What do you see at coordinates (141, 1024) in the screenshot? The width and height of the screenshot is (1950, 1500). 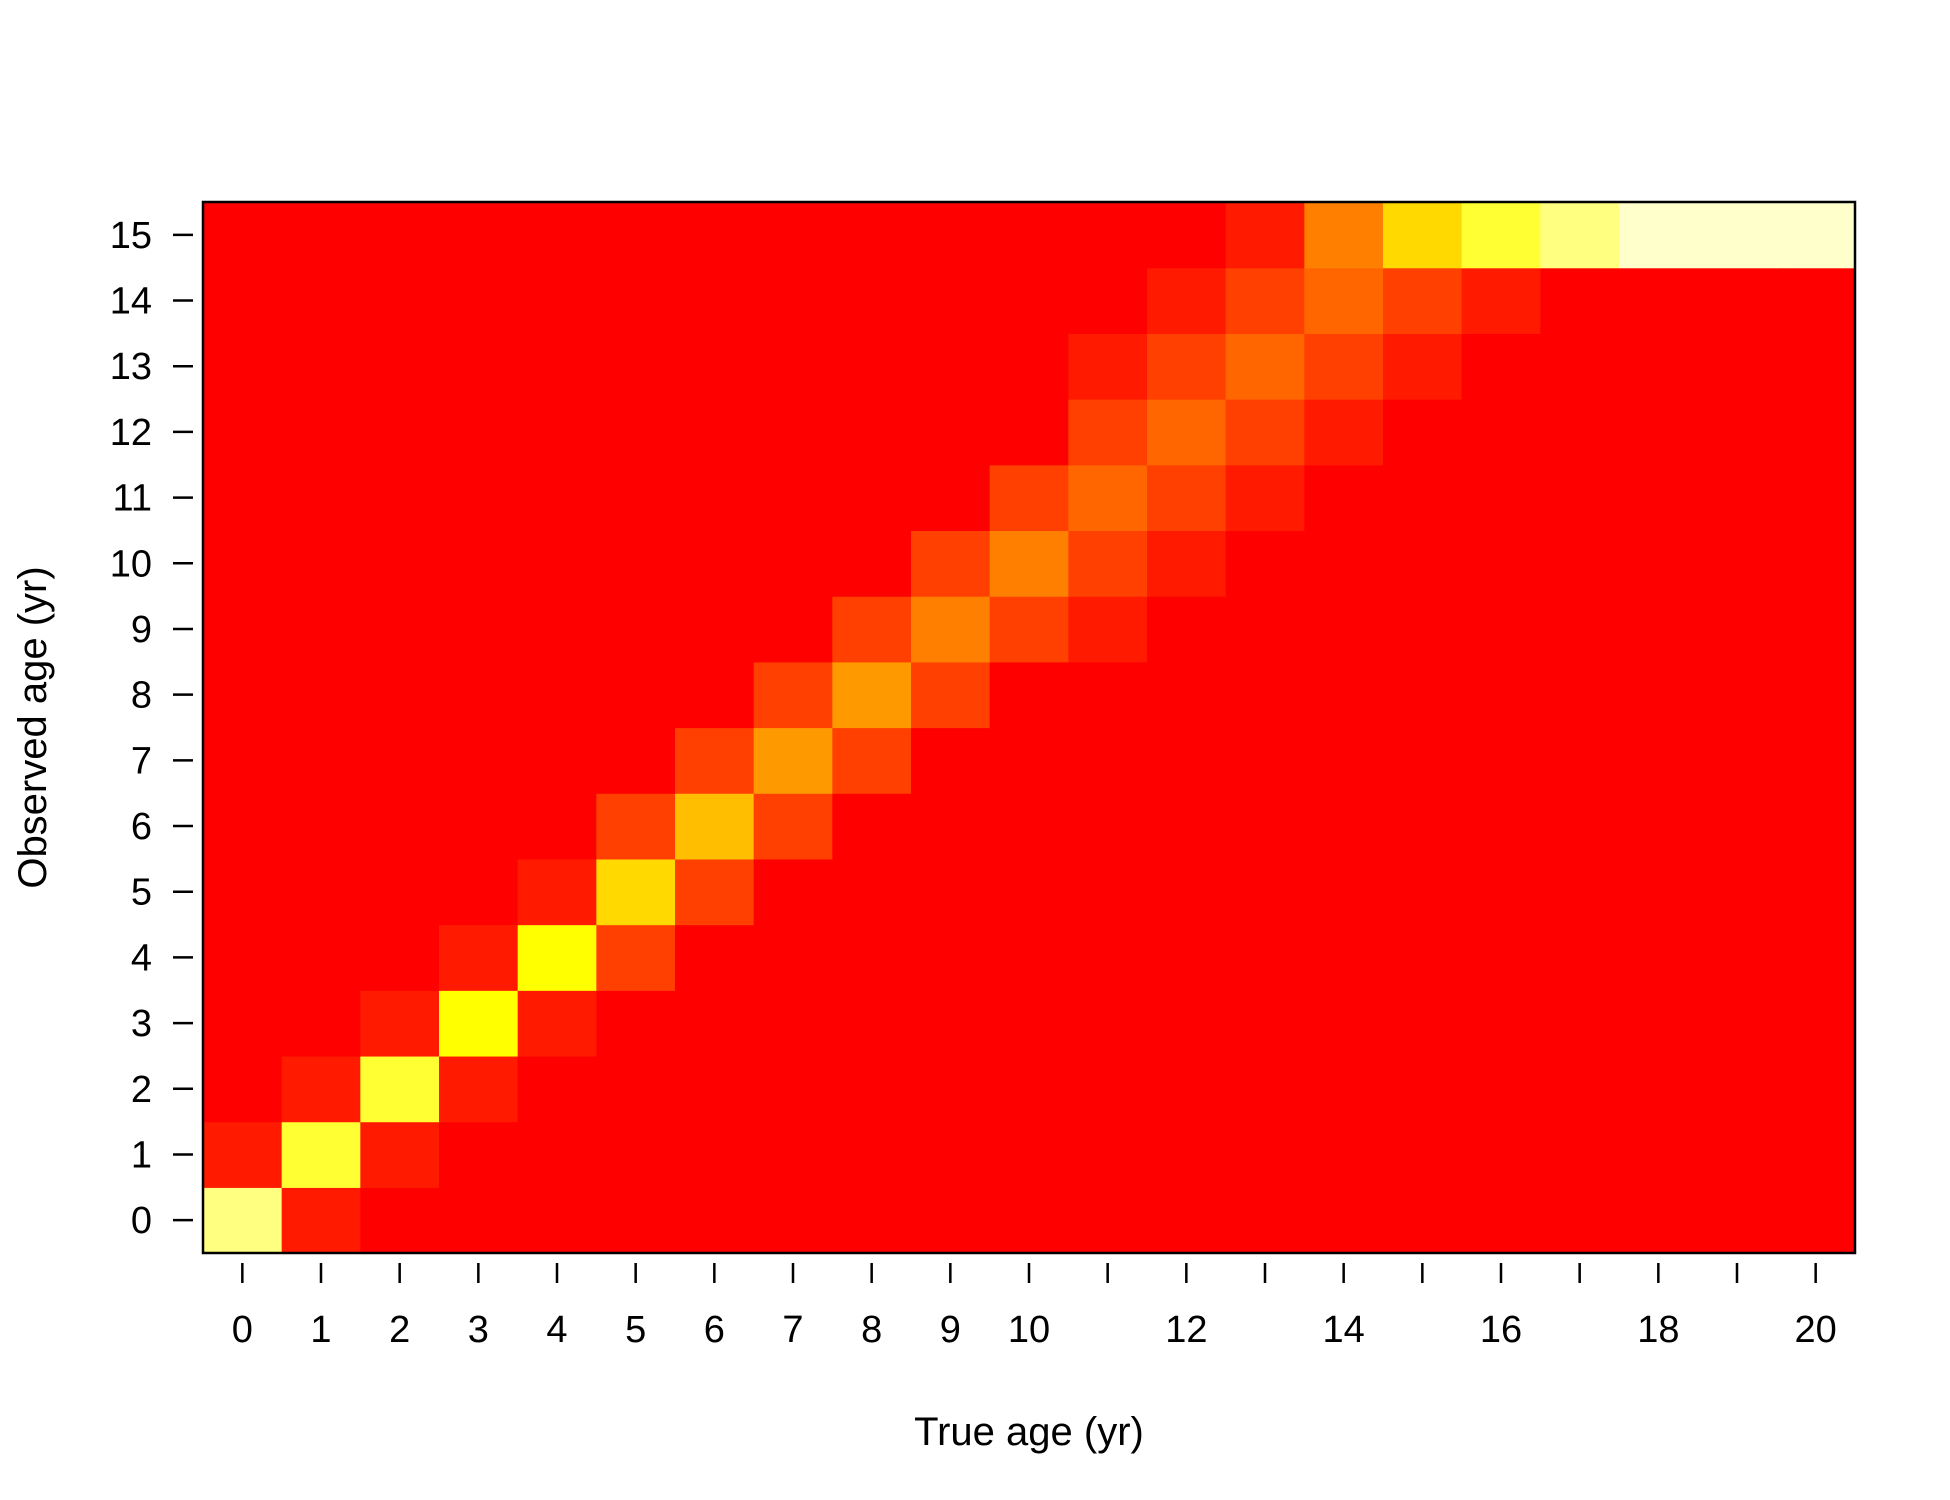 I see `y-tick-label: 3` at bounding box center [141, 1024].